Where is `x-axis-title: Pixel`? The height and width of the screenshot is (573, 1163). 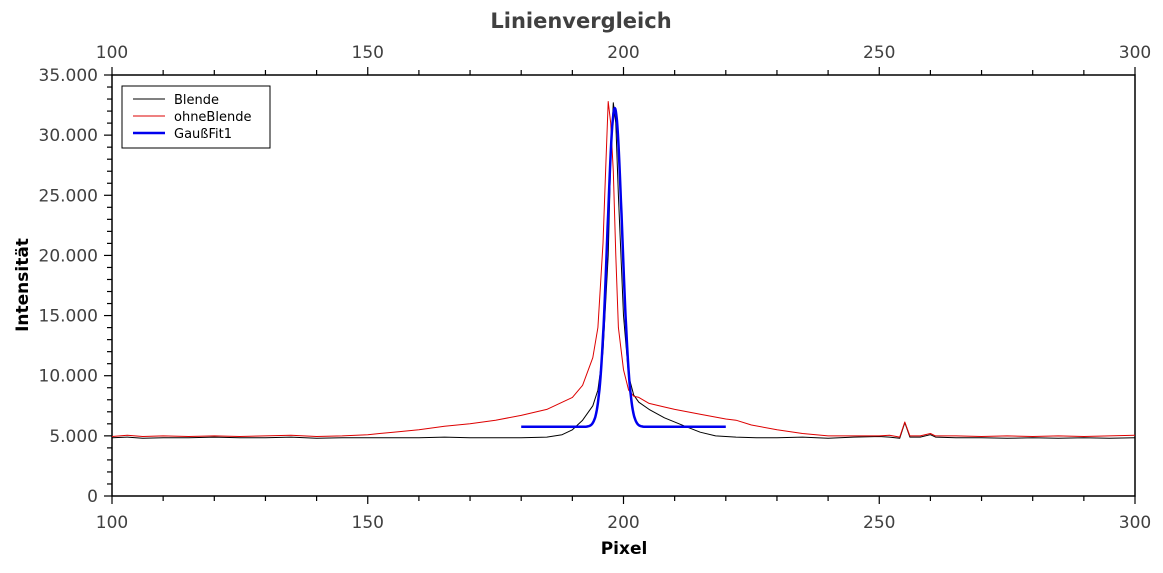 x-axis-title: Pixel is located at coordinates (624, 549).